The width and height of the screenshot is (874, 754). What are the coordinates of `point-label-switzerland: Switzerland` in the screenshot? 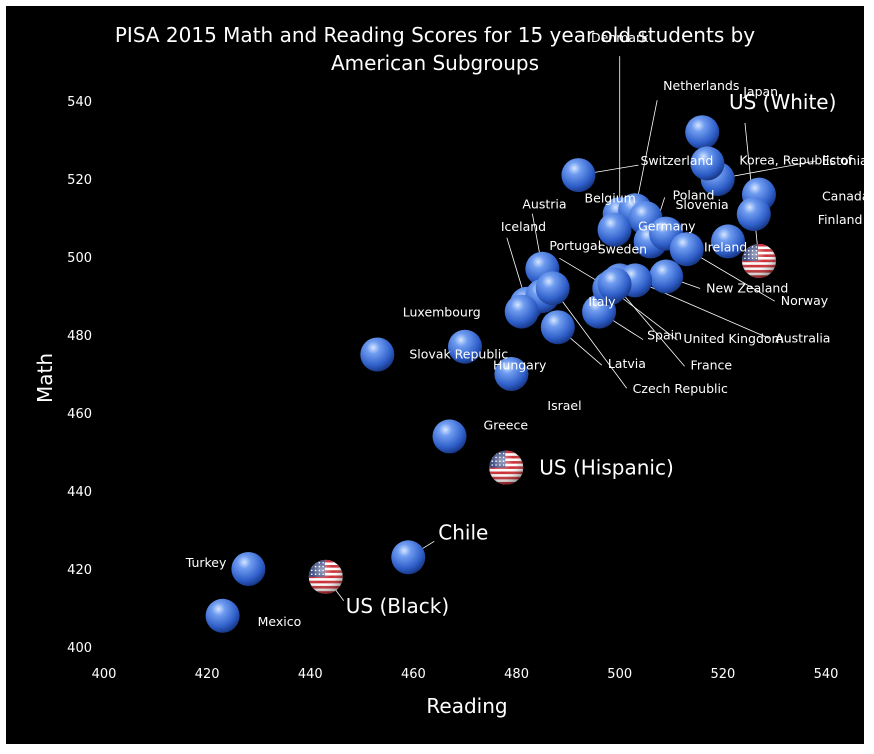 It's located at (676, 160).